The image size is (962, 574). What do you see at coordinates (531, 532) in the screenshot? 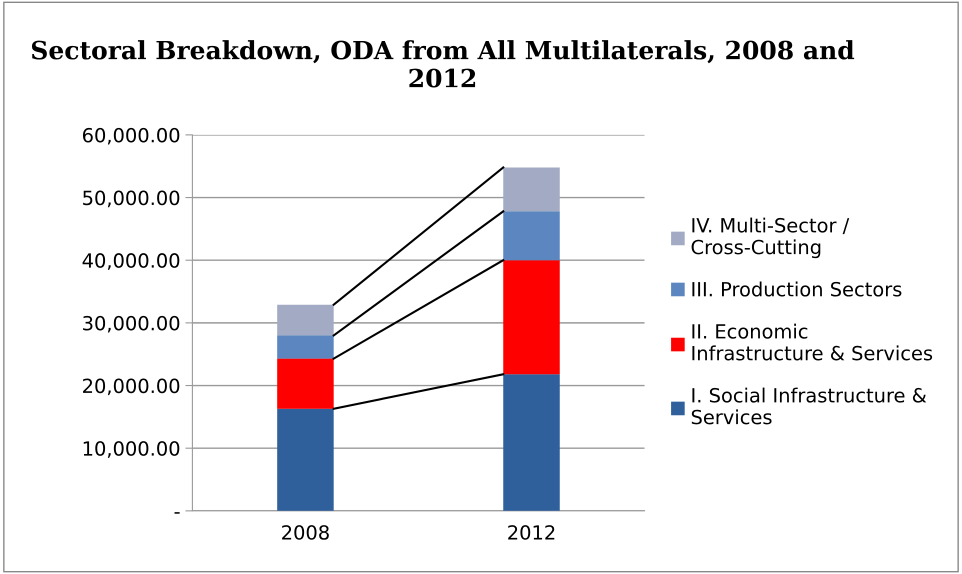
I see `x-tick-label: 2012` at bounding box center [531, 532].